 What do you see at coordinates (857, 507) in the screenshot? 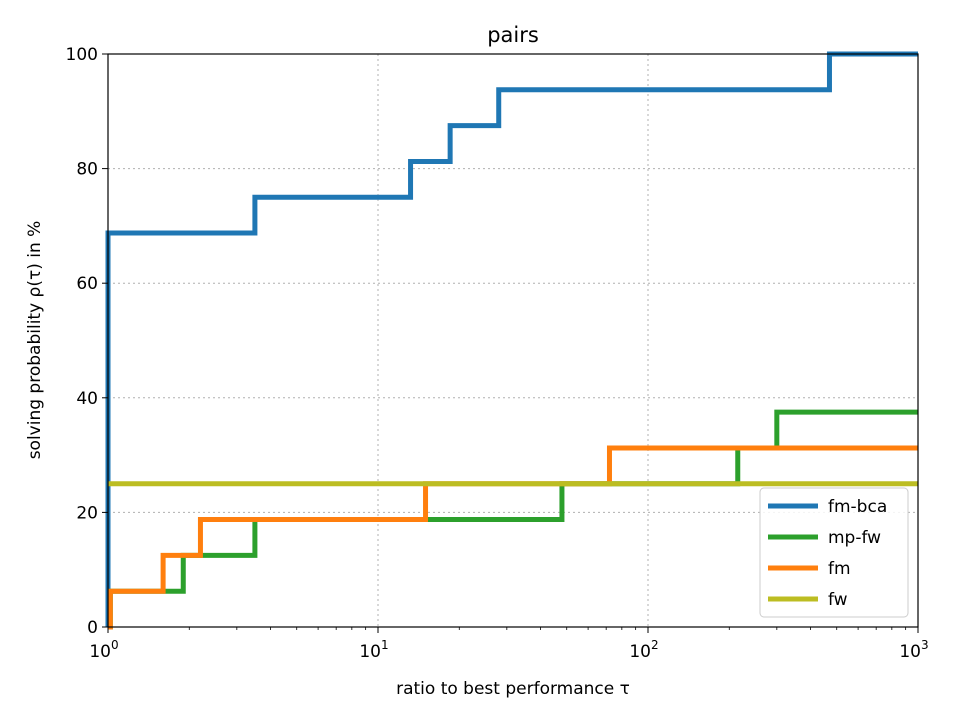
I see `legend-label-fm-bca: fm-bca` at bounding box center [857, 507].